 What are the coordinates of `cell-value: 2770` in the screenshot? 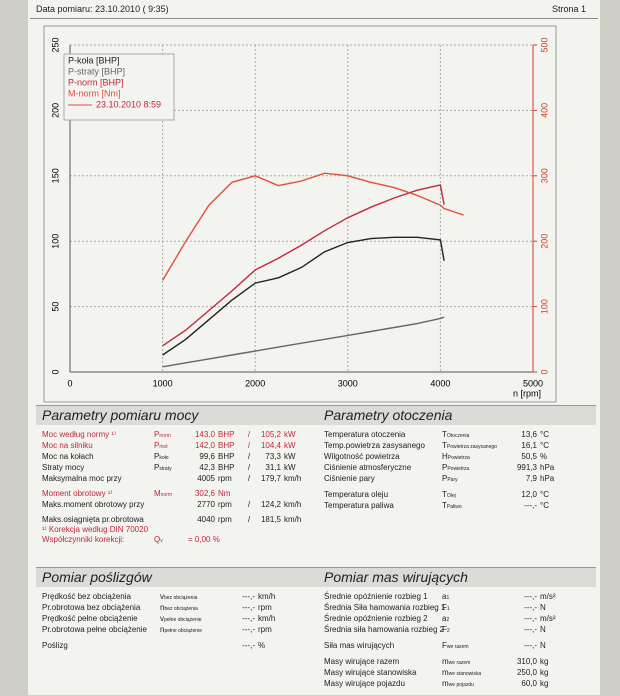 It's located at (206, 504).